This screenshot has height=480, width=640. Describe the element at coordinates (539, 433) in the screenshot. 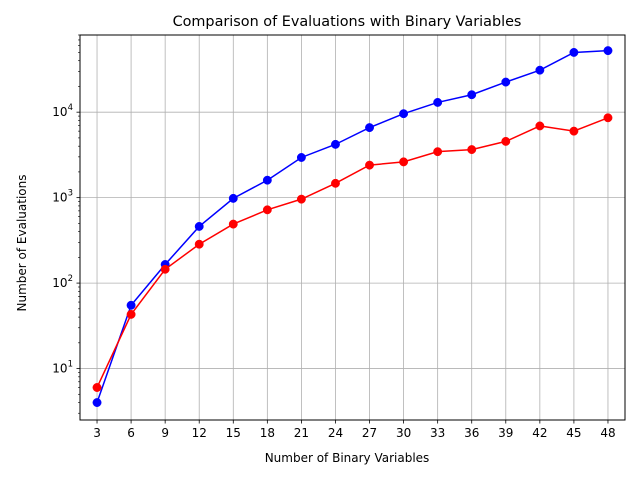

I see `x-tick-label: 42` at that location.